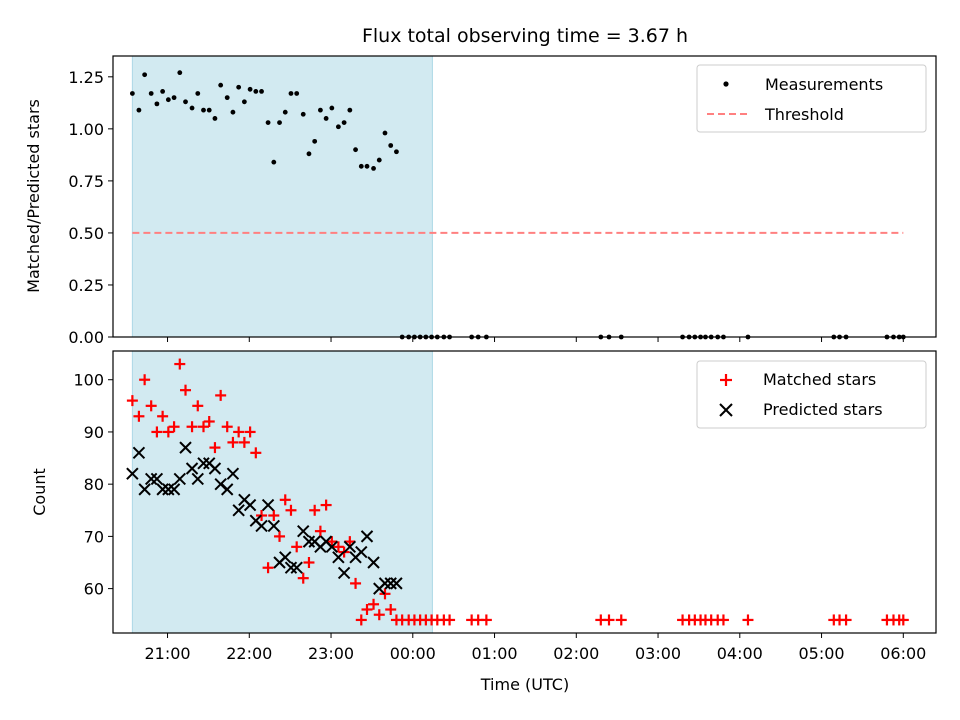  What do you see at coordinates (819, 379) in the screenshot?
I see `legend-matched-label: Matched stars` at bounding box center [819, 379].